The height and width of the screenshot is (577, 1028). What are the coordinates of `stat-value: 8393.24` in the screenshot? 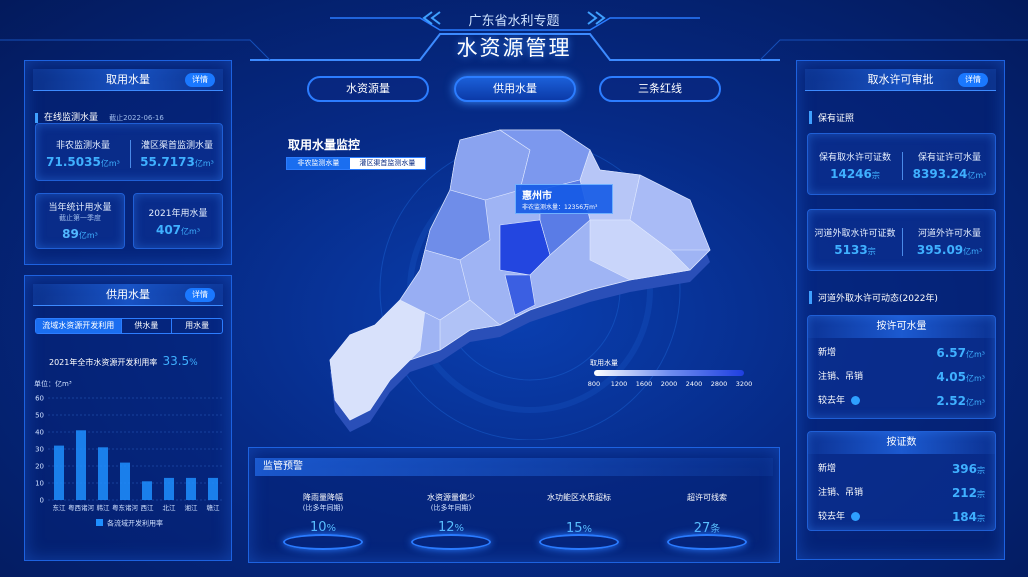 It's located at (940, 174).